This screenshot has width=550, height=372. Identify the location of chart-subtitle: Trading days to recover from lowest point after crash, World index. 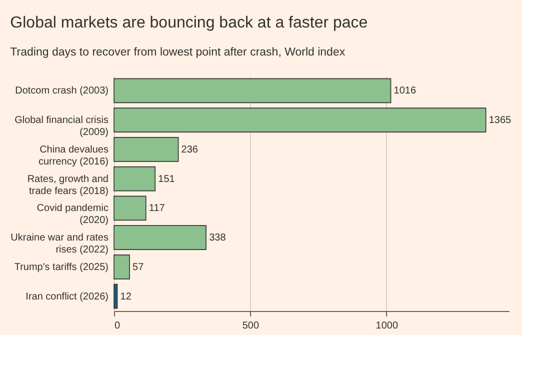
(178, 52).